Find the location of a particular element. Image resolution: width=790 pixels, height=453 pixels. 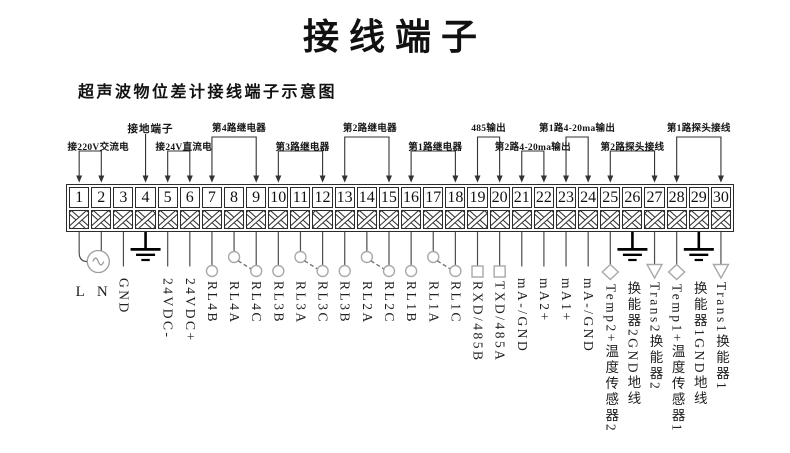

terminal-12-label: RL3C is located at coordinates (323, 303).